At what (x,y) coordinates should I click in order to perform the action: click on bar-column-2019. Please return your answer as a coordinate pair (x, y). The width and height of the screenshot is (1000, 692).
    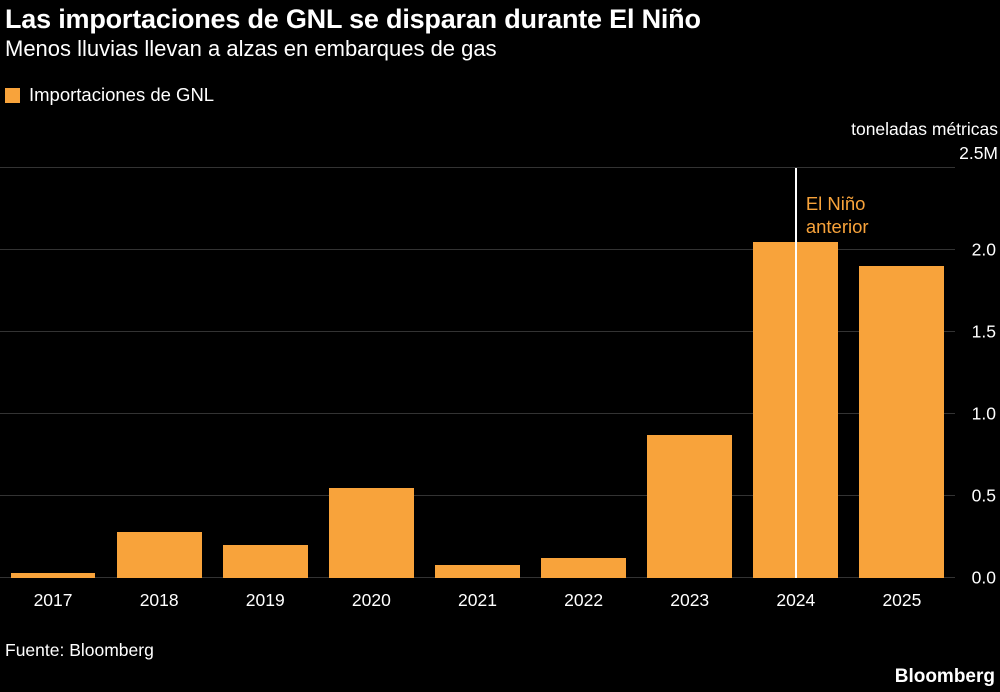
    Looking at the image, I should click on (265, 373).